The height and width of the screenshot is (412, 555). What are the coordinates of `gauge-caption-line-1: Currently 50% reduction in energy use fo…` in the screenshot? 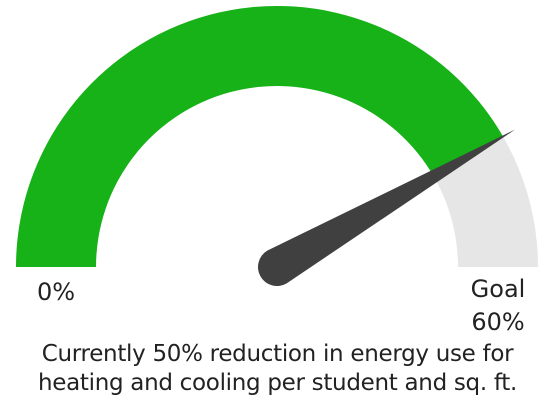 It's located at (277, 354).